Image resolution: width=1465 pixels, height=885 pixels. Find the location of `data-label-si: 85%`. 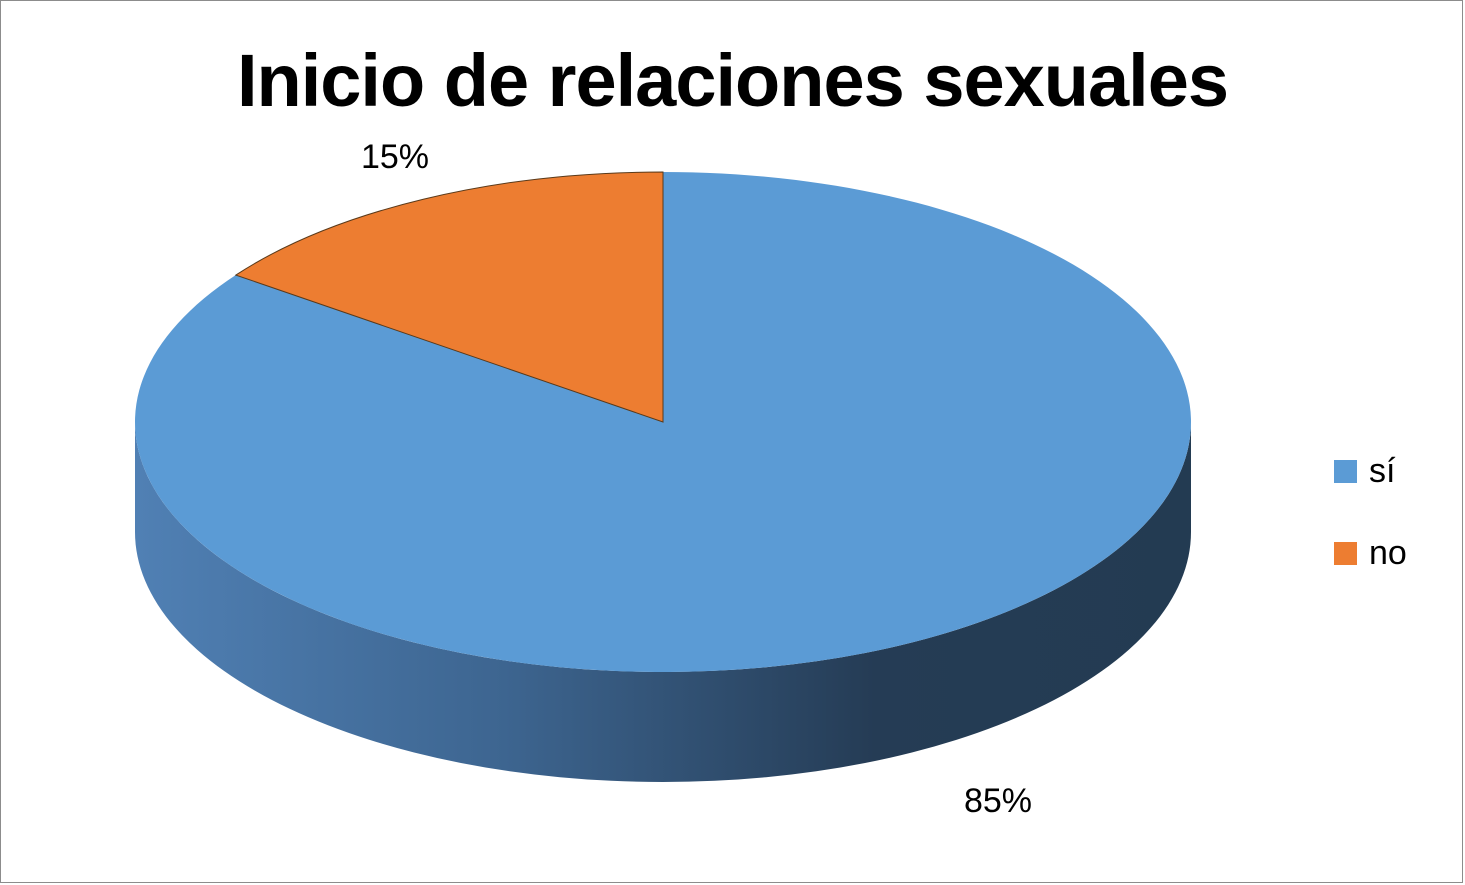

data-label-si: 85% is located at coordinates (998, 801).